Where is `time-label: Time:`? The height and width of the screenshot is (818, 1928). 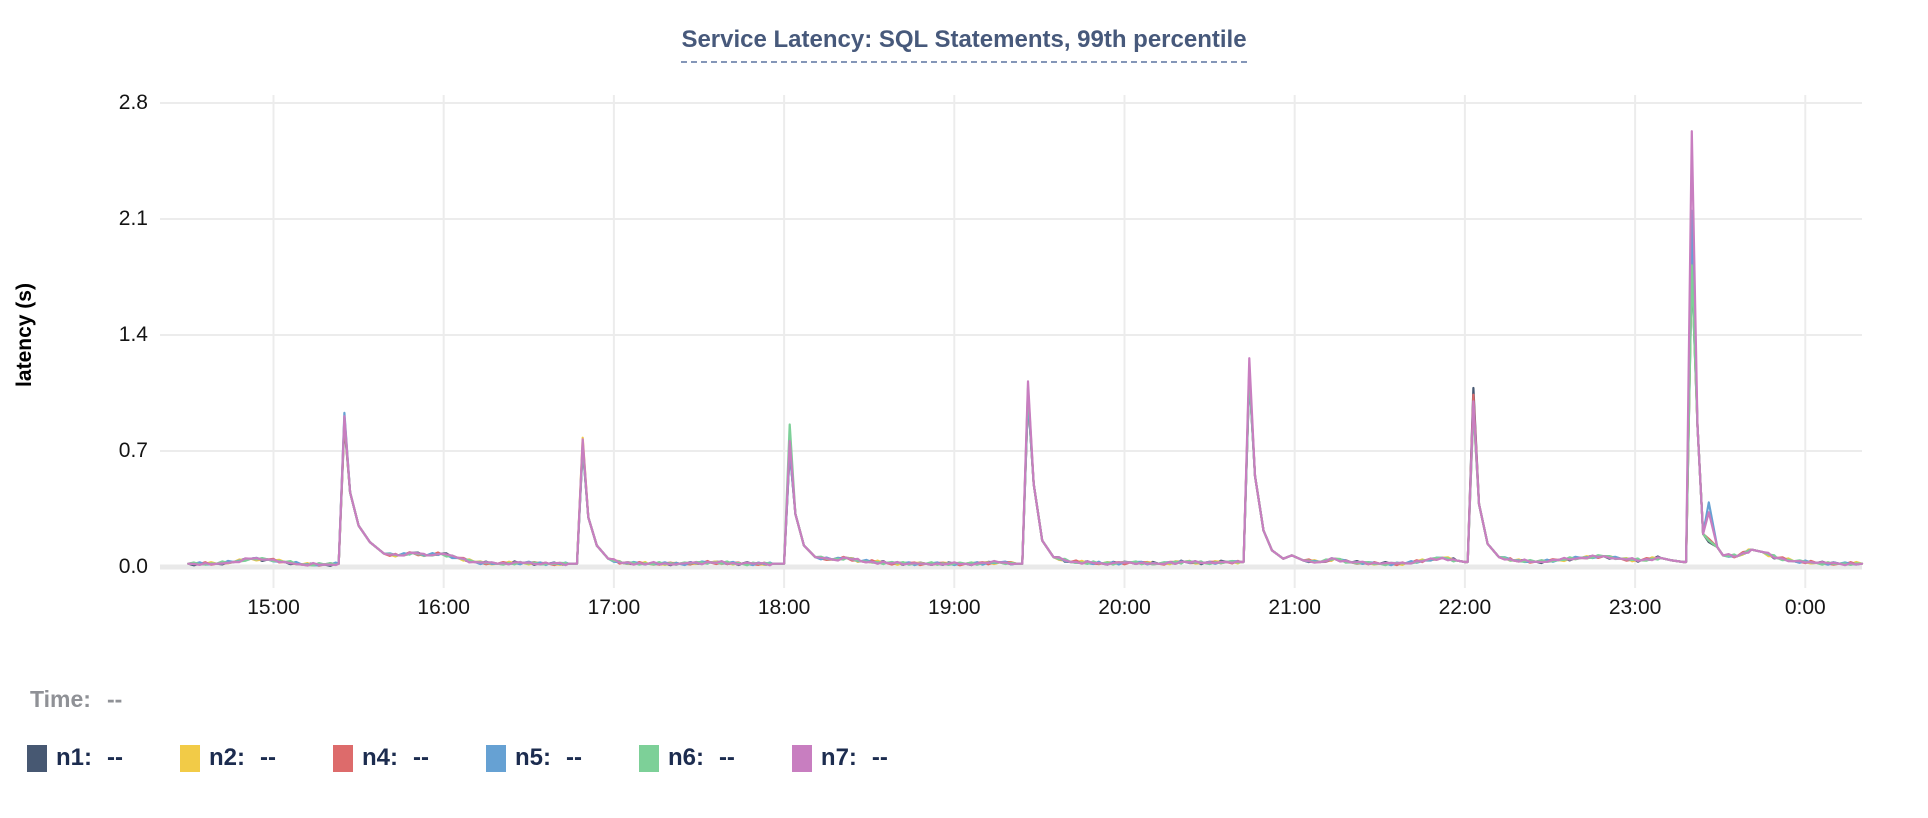
time-label: Time: is located at coordinates (60, 699).